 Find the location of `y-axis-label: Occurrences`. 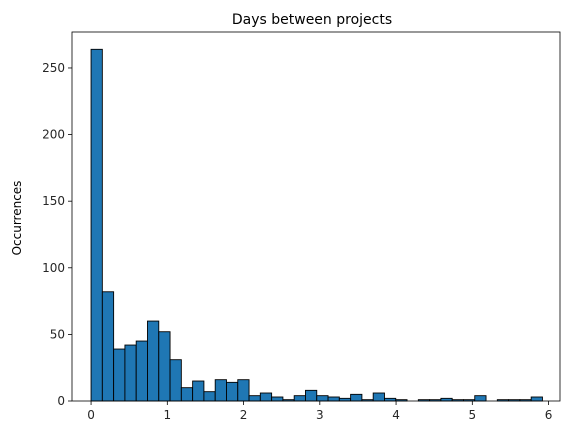

y-axis-label: Occurrences is located at coordinates (17, 218).